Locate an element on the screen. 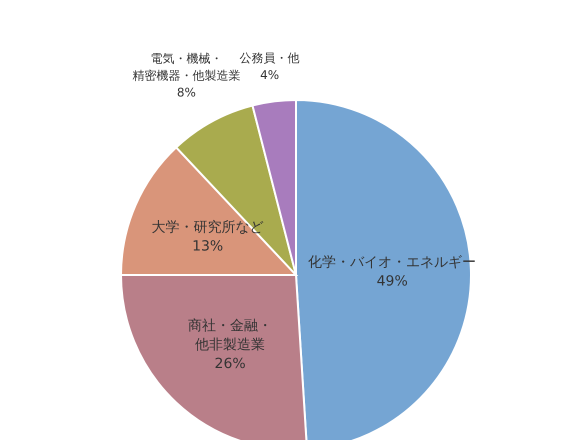 This screenshot has width=582, height=448. slice-label: 大学・研究所など is located at coordinates (208, 227).